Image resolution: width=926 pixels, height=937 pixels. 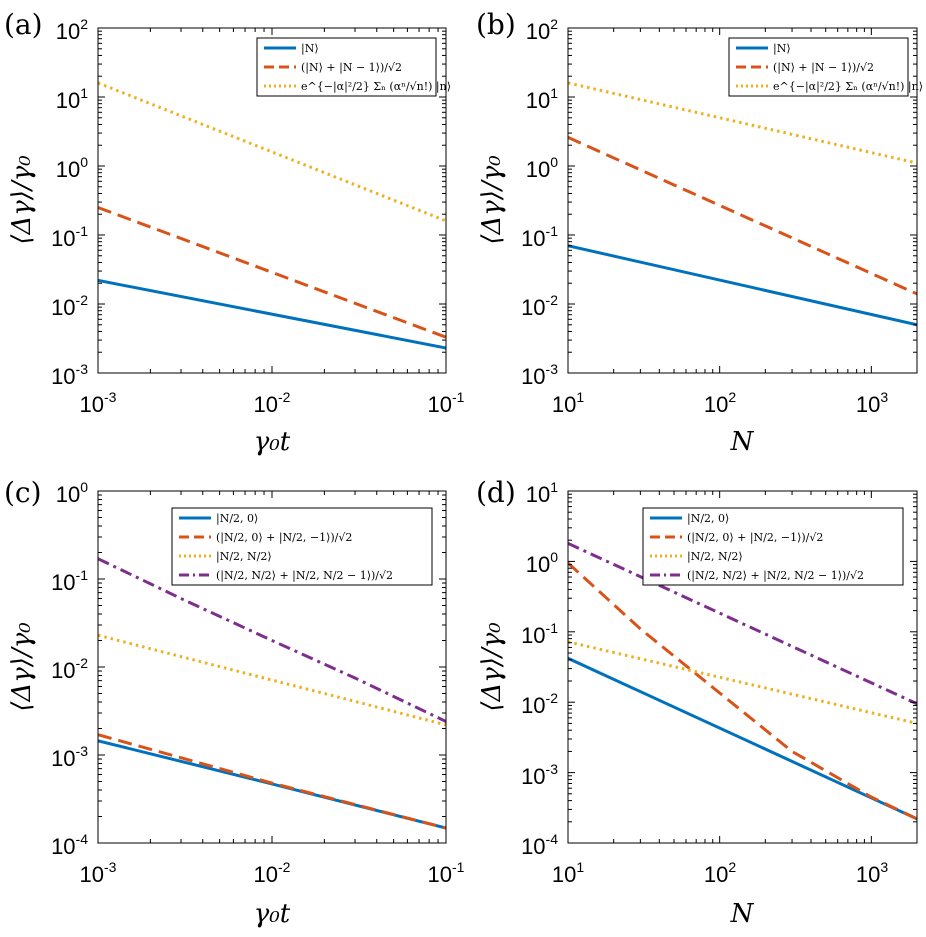 What do you see at coordinates (23, 492) in the screenshot?
I see `panel-label: (c)` at bounding box center [23, 492].